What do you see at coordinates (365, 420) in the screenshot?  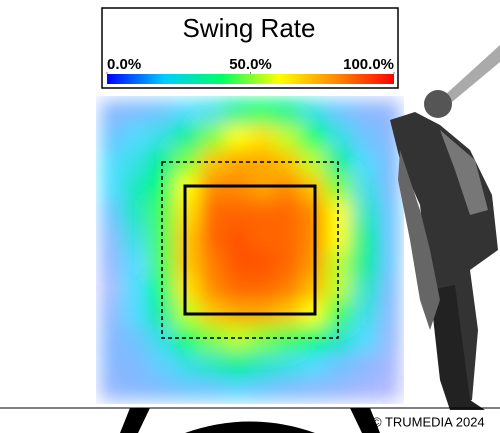 I see `batter-box-right` at bounding box center [365, 420].